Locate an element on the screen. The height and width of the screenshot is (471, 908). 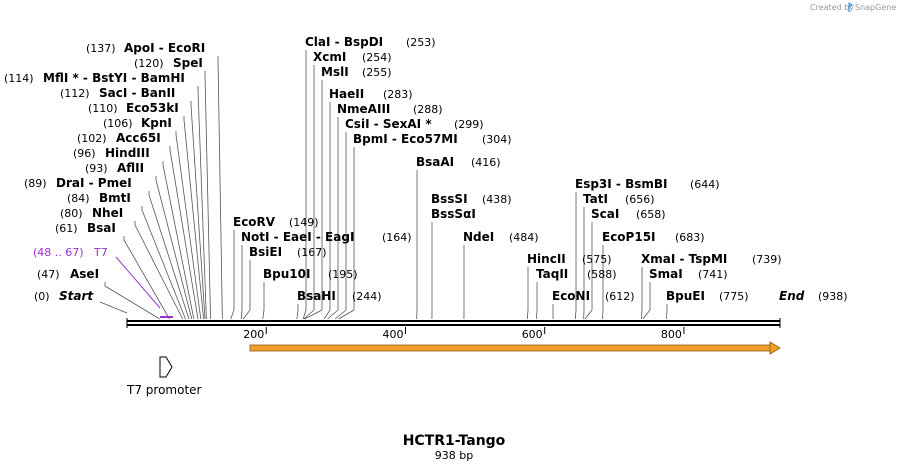
enzyme-eco53ki: (110) Eco53kI is located at coordinates (133, 108).